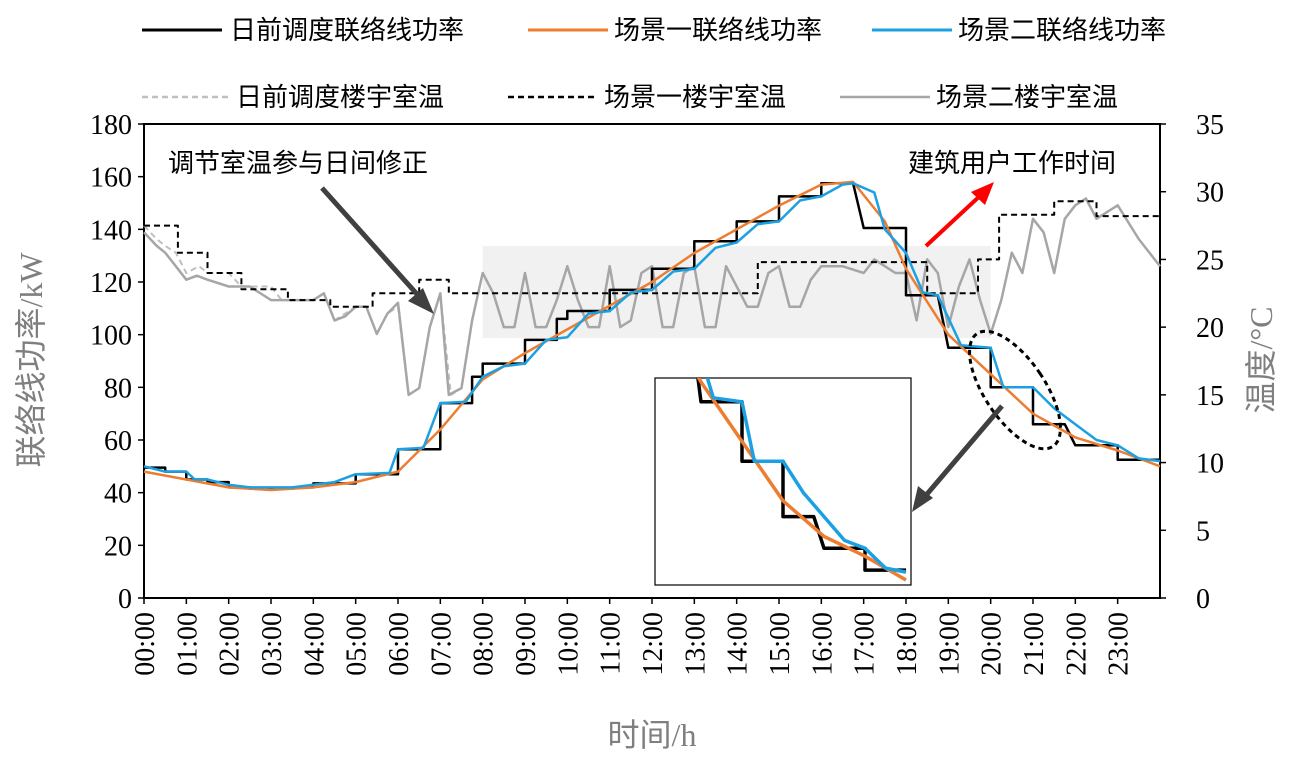 The width and height of the screenshot is (1300, 764). Describe the element at coordinates (373, 245) in the screenshot. I see `annotation-arrow-left` at that location.